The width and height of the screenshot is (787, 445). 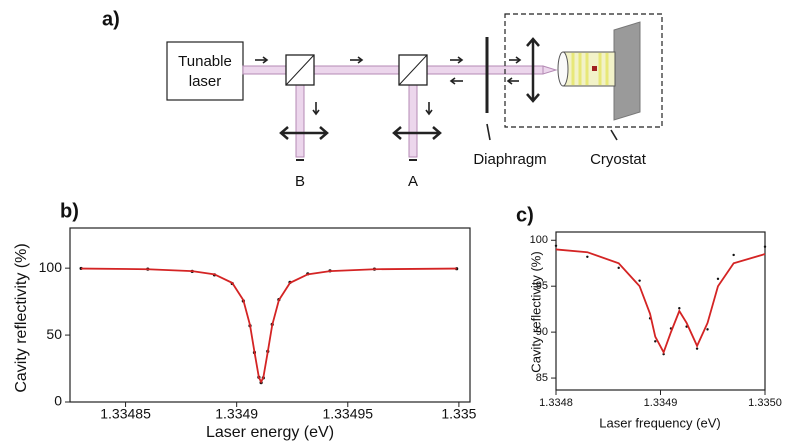 I want to click on panel-label: a), so click(x=111, y=19).